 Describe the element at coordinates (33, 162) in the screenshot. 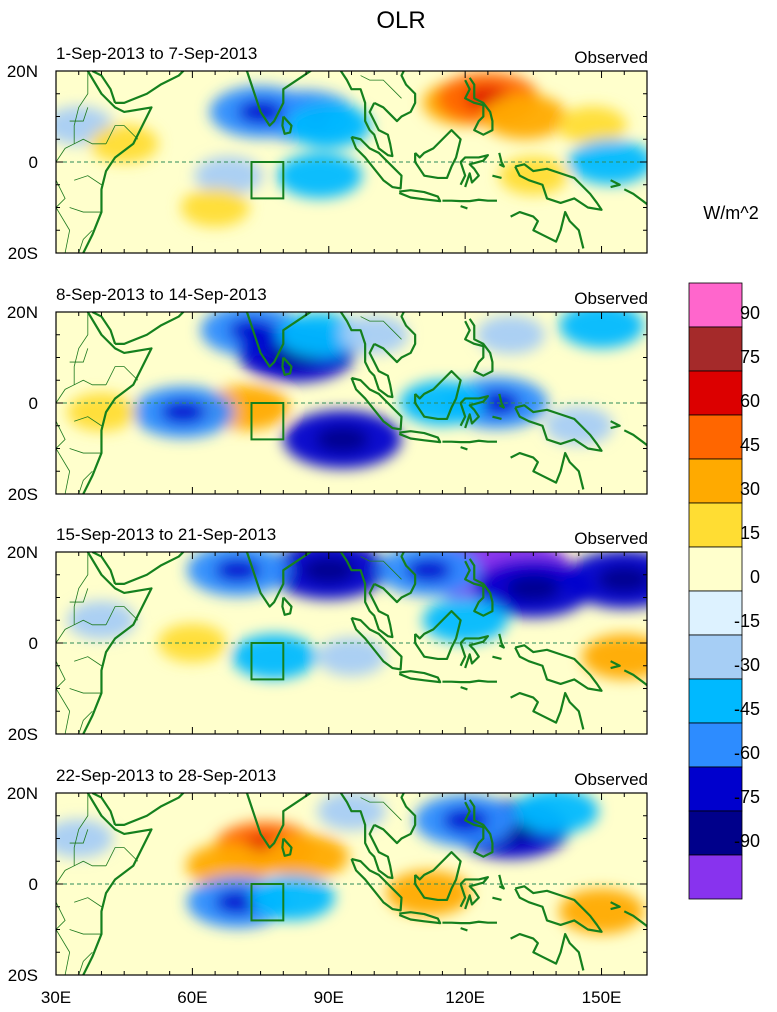

I see `y-tick-label: 0` at that location.